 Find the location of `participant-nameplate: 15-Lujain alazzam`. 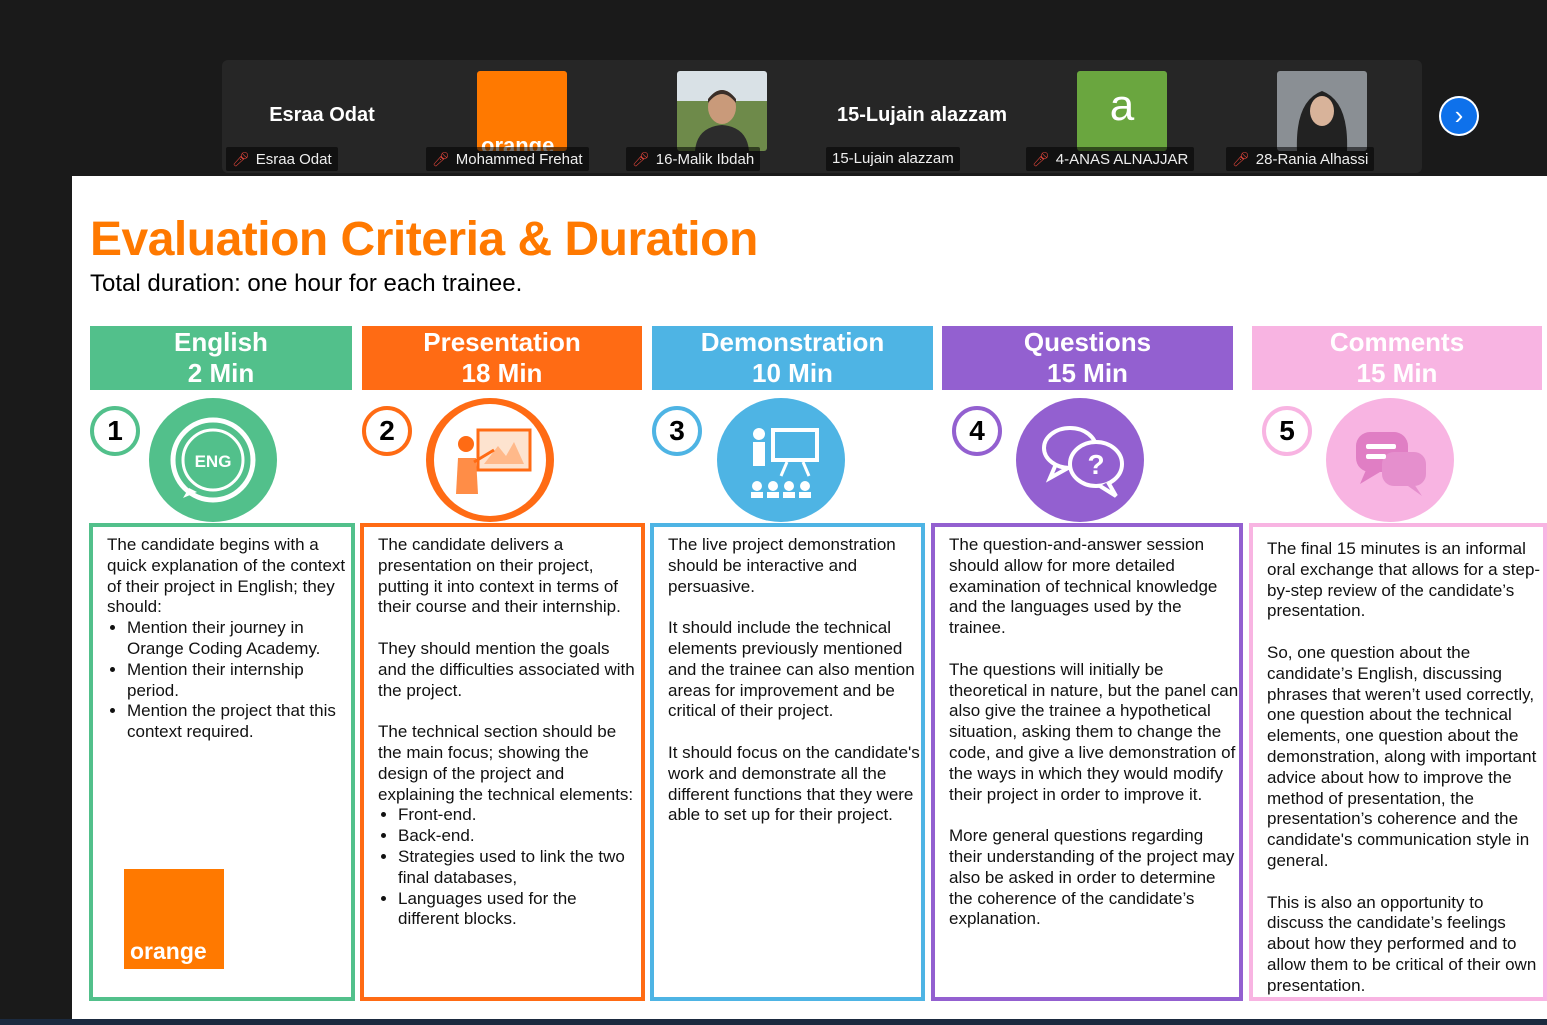

participant-nameplate: 15-Lujain alazzam is located at coordinates (893, 159).